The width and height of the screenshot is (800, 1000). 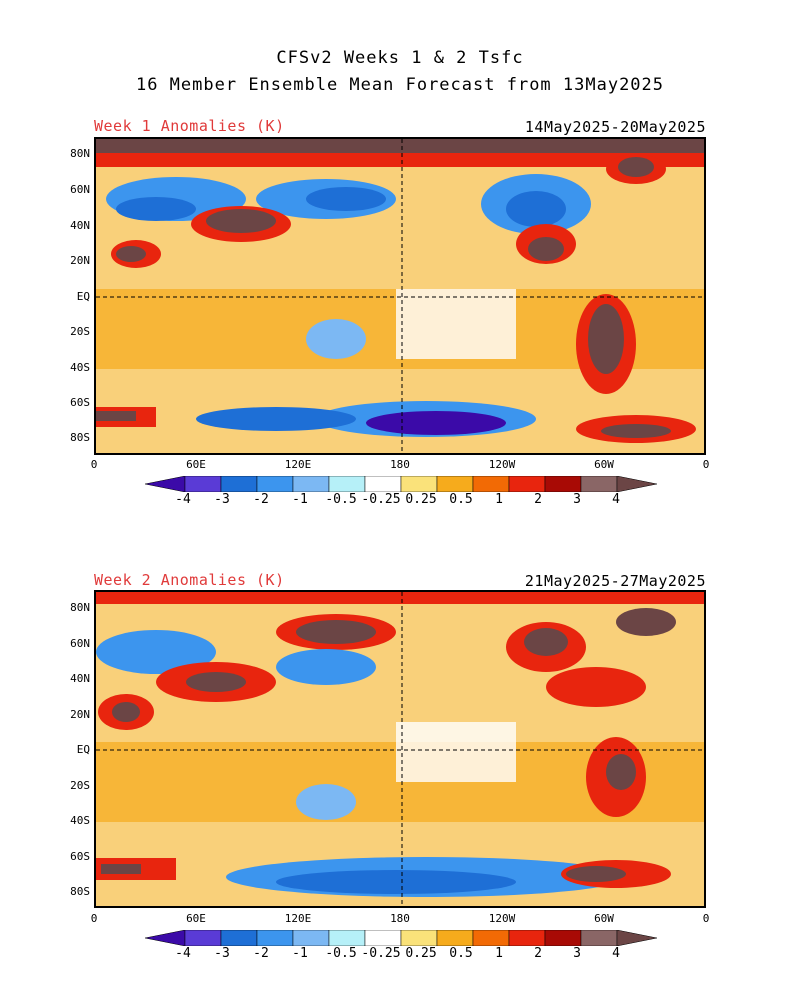 I want to click on week2-lat-40N: 40N, so click(x=80, y=678).